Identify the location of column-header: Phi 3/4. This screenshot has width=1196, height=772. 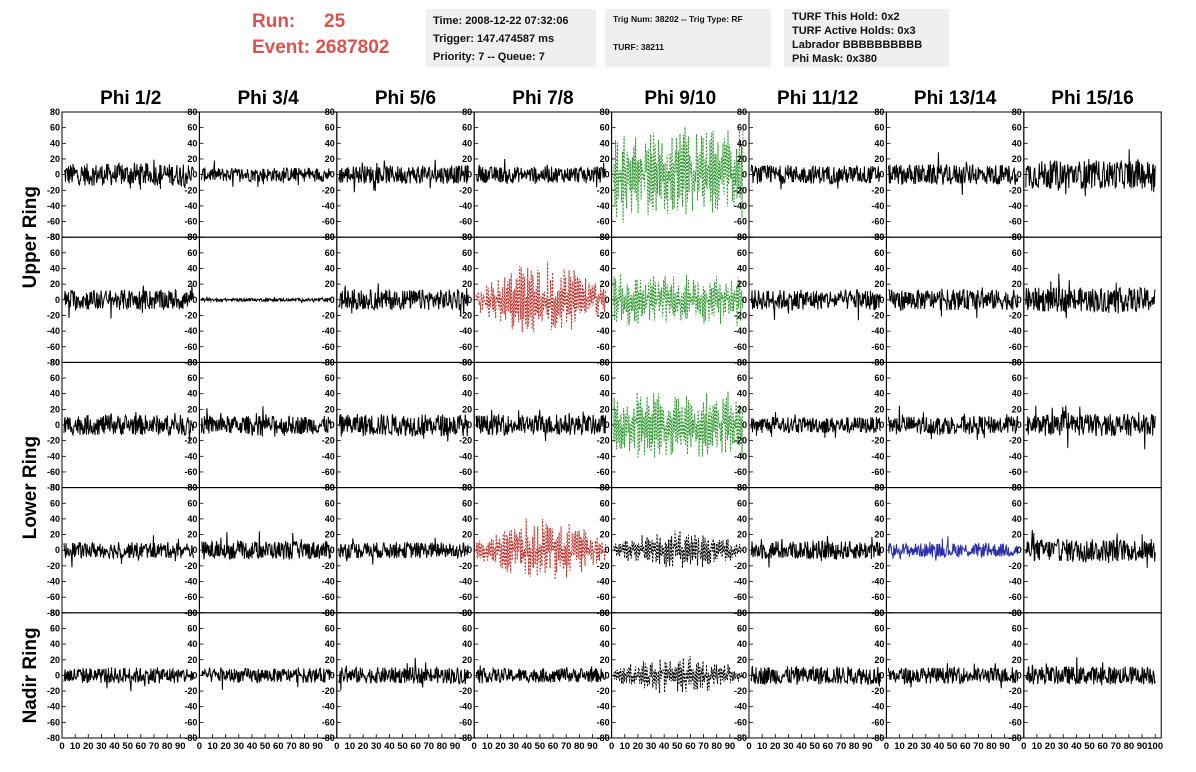
(268, 98).